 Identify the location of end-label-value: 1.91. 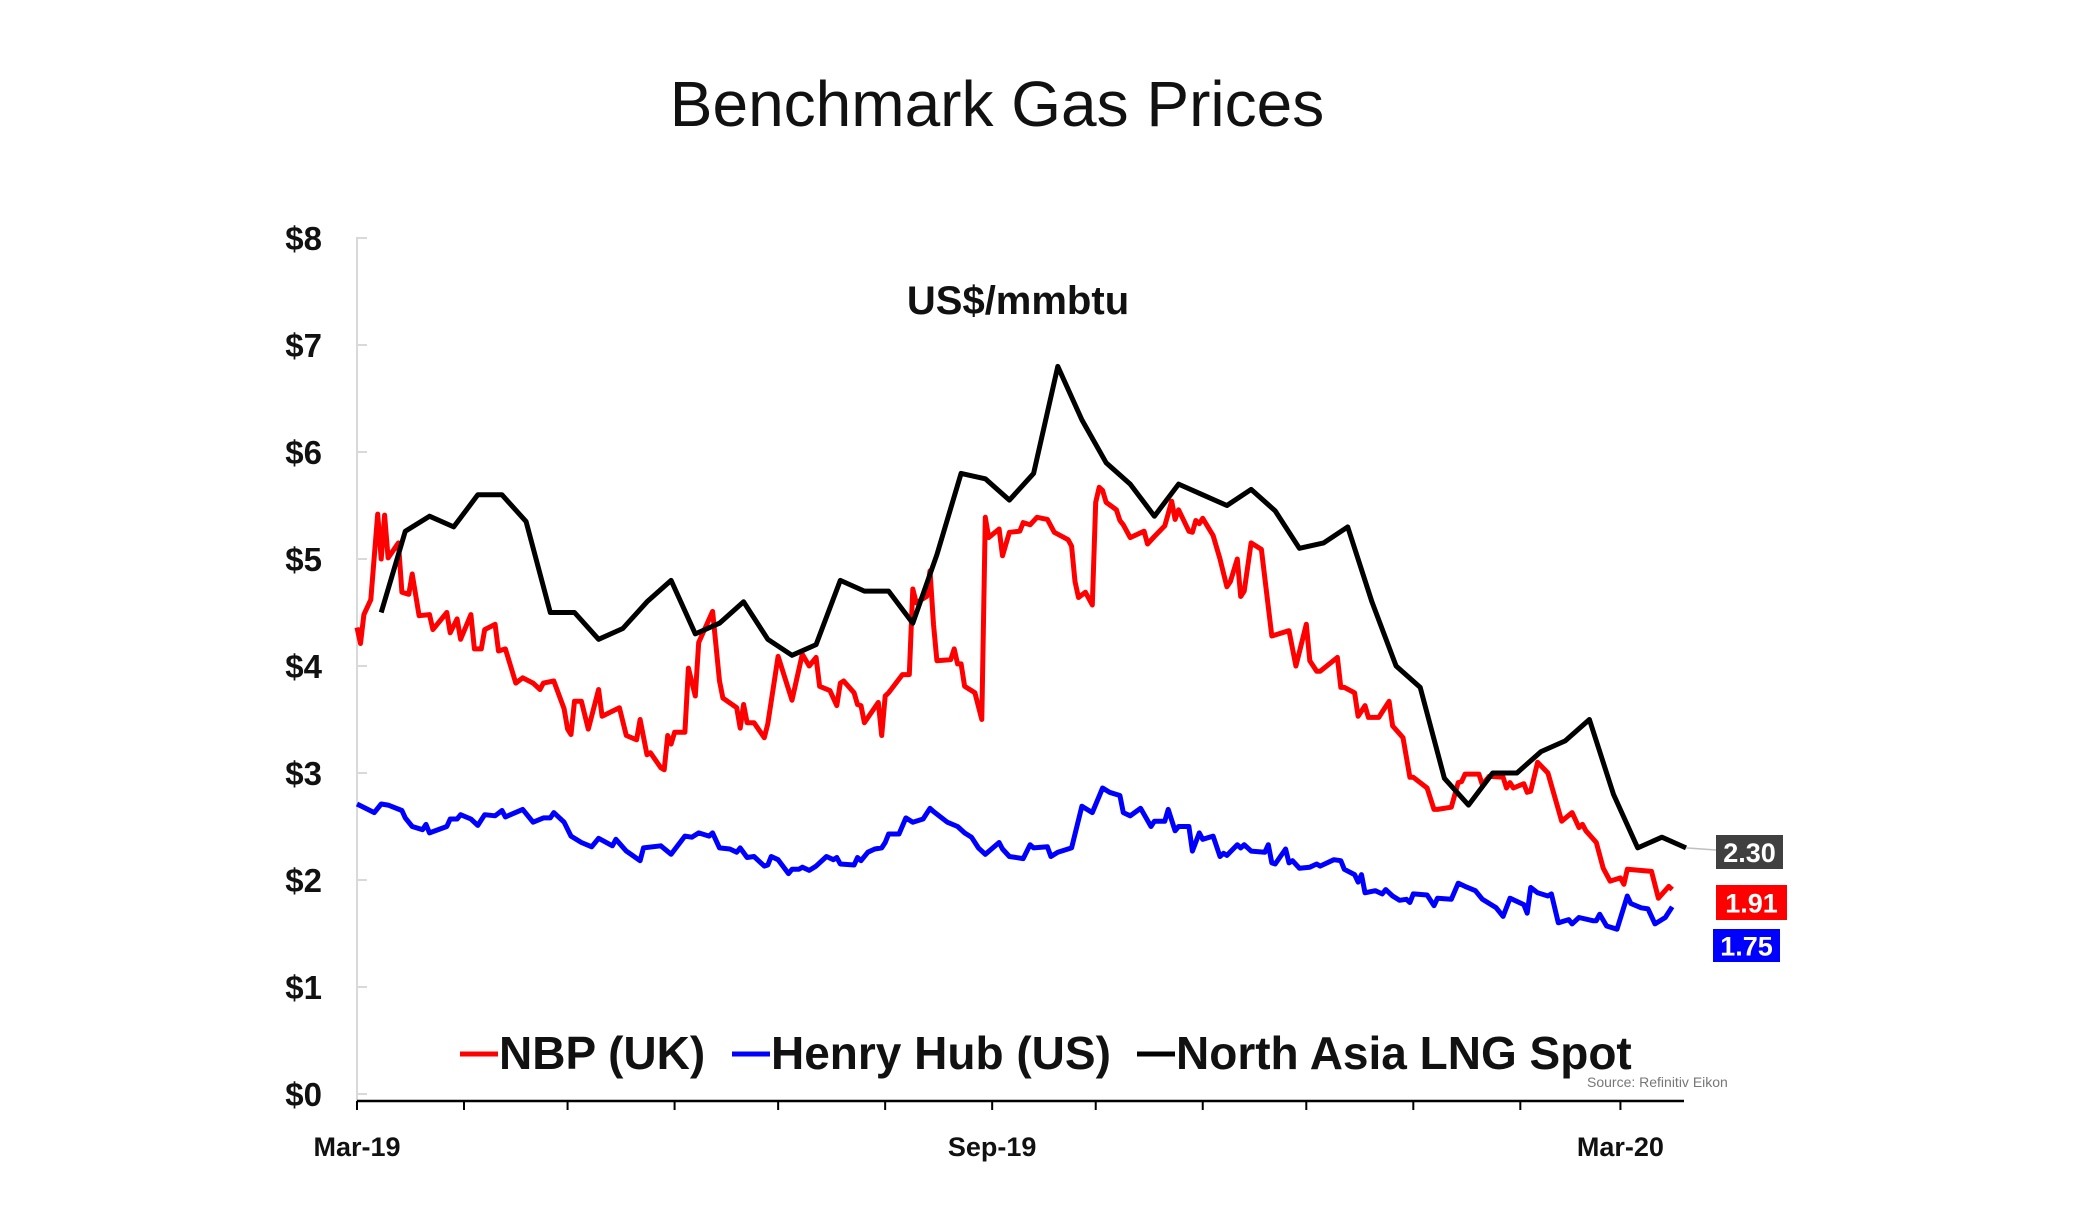
(1751, 904).